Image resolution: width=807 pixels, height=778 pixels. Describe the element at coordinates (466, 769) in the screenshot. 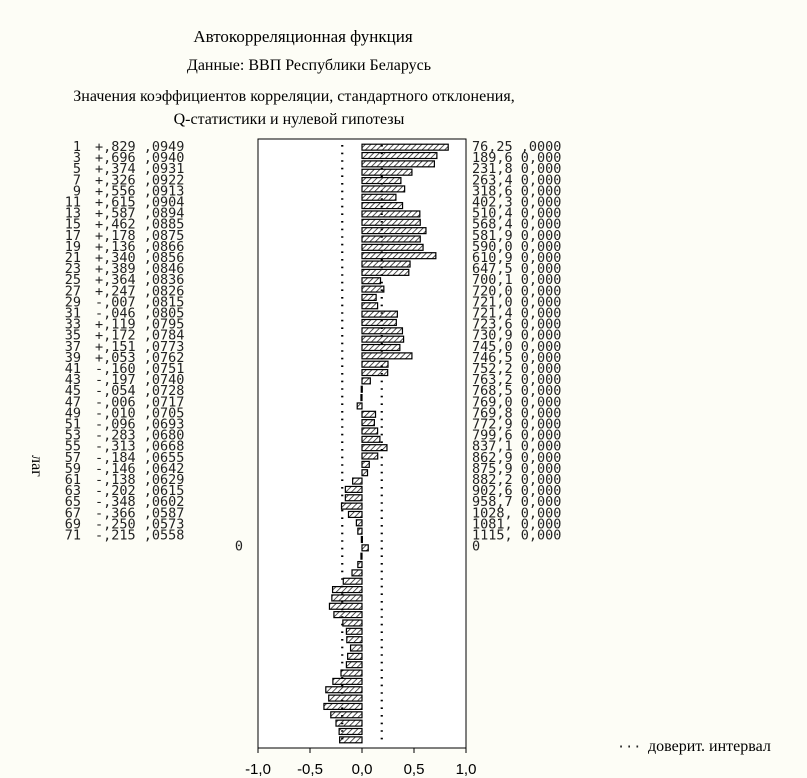

I see `x-tick-label: 1,0` at that location.